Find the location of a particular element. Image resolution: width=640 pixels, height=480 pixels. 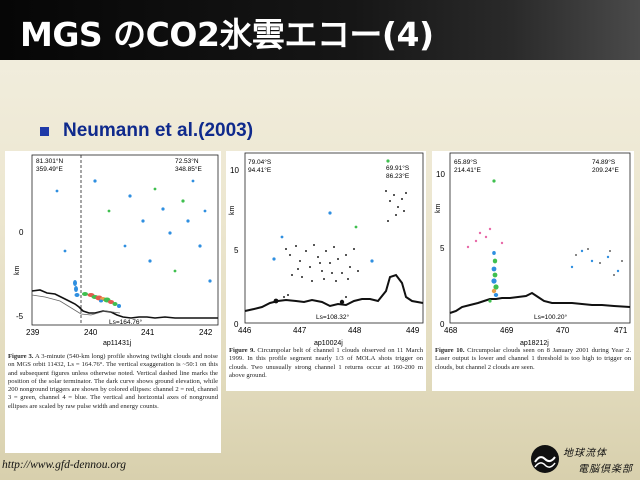

xtick-448: 448 is located at coordinates (355, 330).